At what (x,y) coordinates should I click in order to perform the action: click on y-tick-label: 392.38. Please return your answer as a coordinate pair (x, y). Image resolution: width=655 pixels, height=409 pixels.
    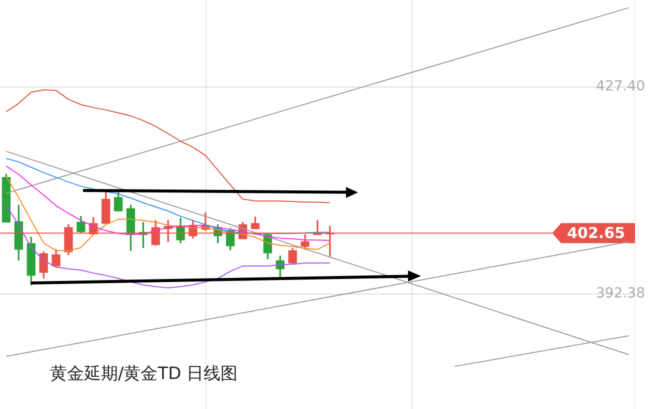
    Looking at the image, I should click on (620, 294).